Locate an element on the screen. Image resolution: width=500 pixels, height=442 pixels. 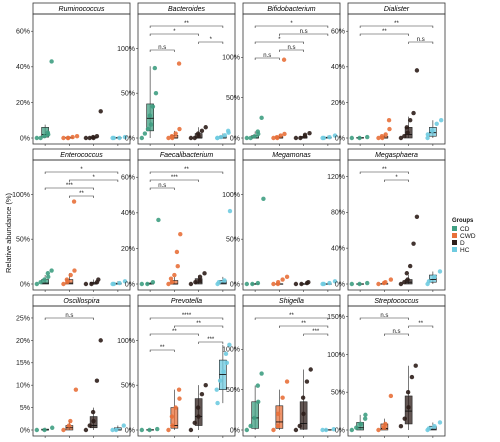
significance-label: ** is located at coordinates (384, 170).